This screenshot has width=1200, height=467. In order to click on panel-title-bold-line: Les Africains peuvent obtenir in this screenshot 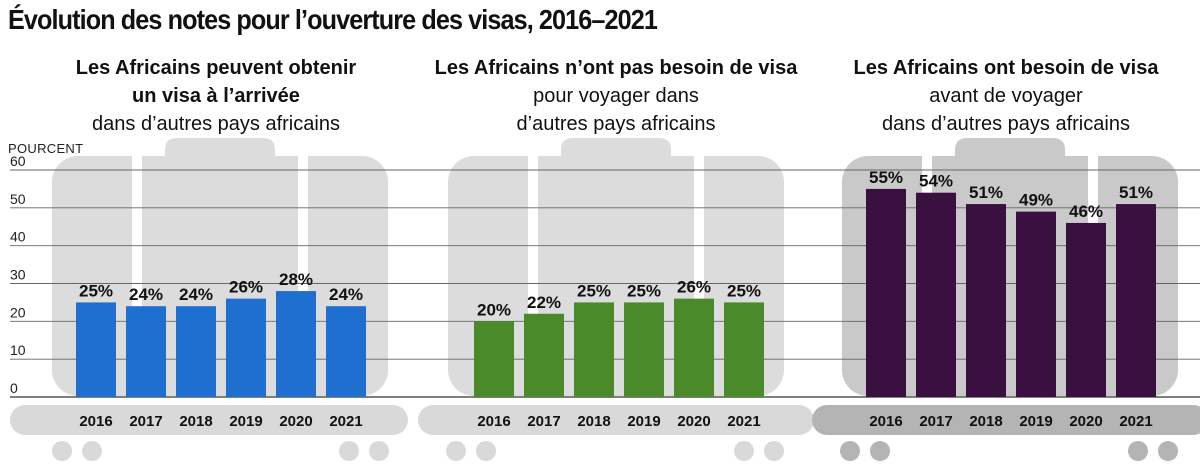, I will do `click(216, 68)`.